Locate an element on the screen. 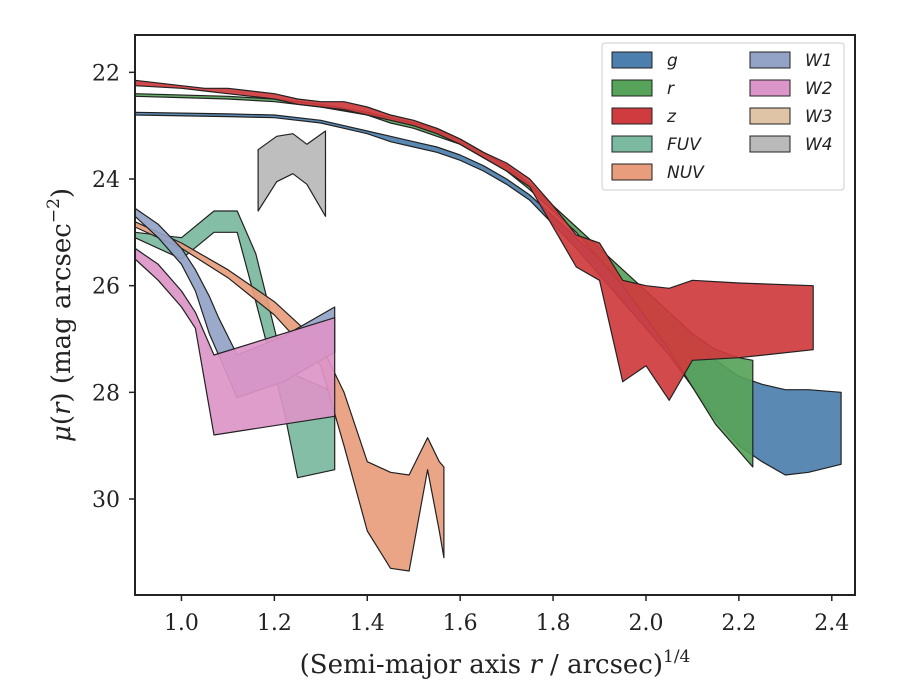 Image resolution: width=900 pixels, height=700 pixels. legend-swatch-nuv is located at coordinates (632, 172).